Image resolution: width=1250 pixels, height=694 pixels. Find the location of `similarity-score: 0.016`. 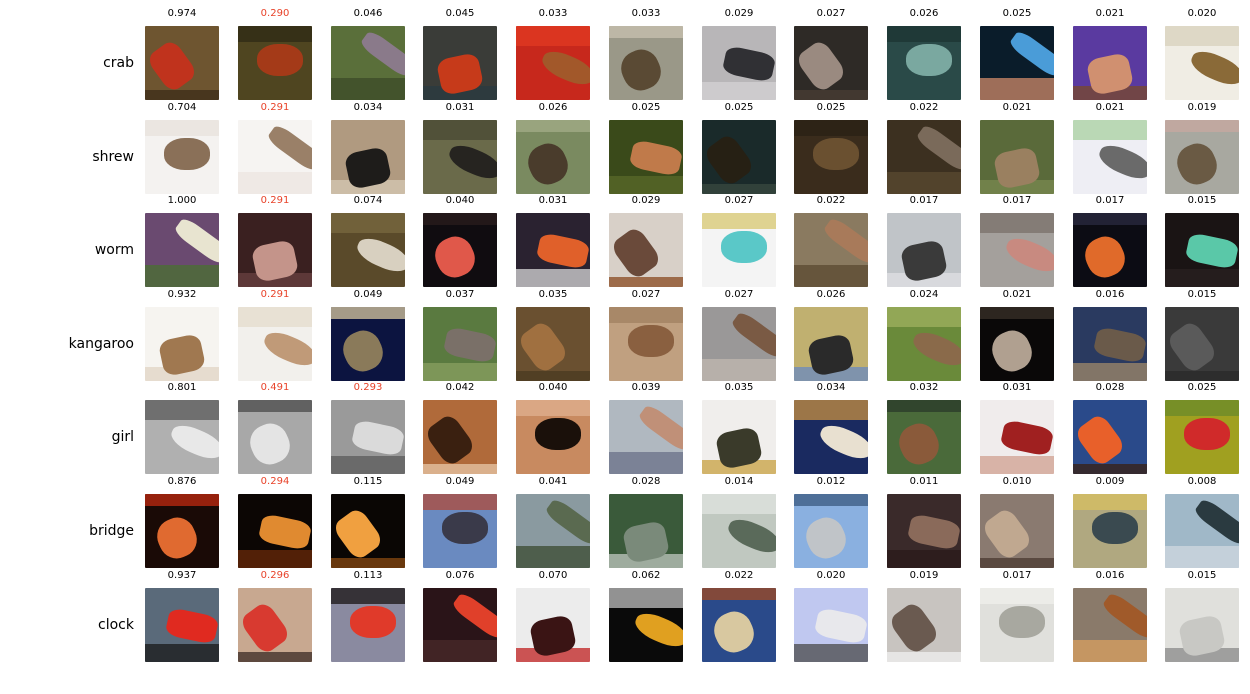

similarity-score: 0.016 is located at coordinates (1110, 294).